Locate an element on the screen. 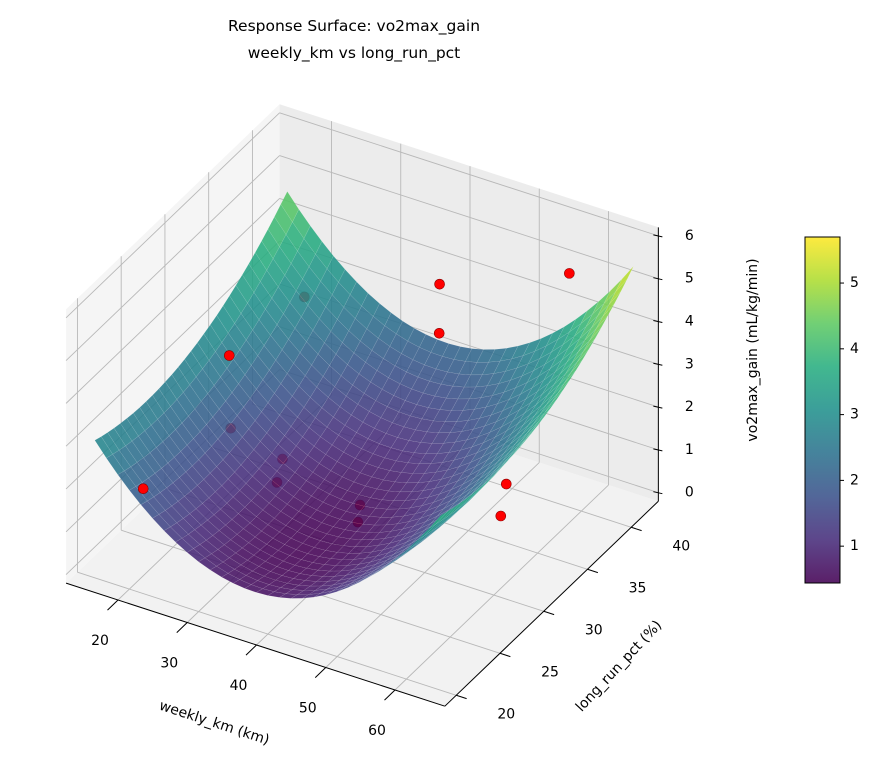  y-axis-line is located at coordinates (551, 603).